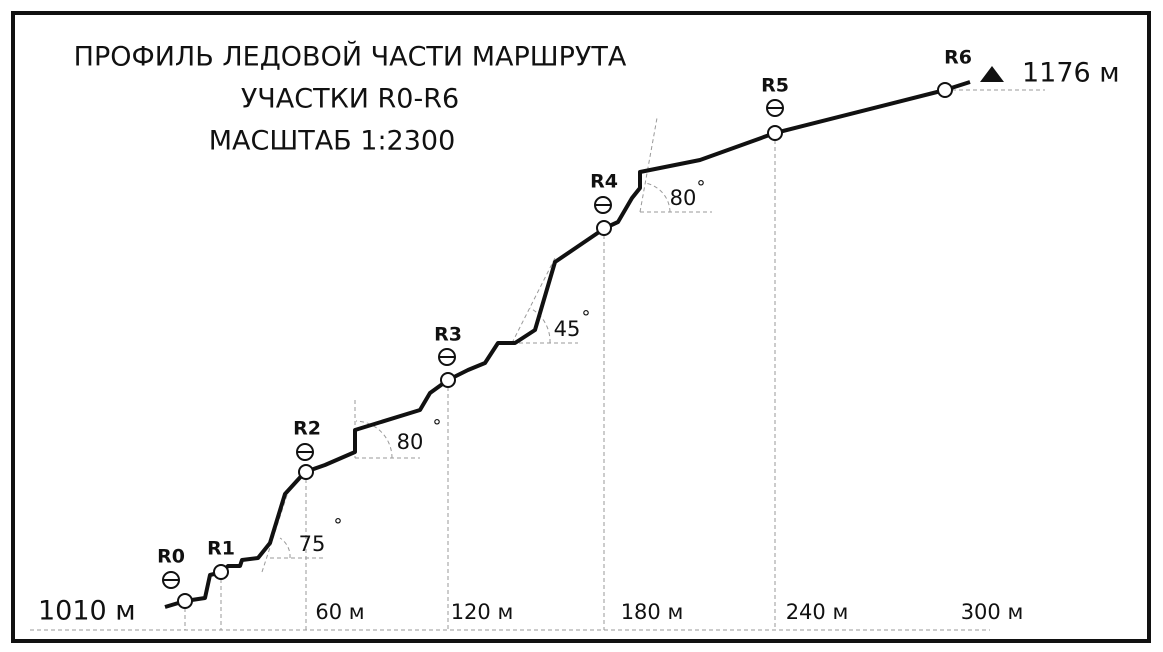 The image size is (1163, 652). Describe the element at coordinates (339, 612) in the screenshot. I see `distance-label: 60 м` at that location.